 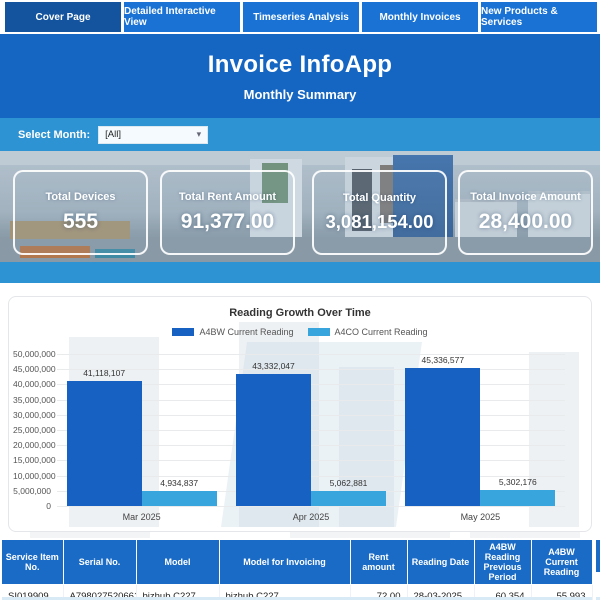 I want to click on tab-timeseries-analysis: Timeseries Analysis, so click(x=301, y=17).